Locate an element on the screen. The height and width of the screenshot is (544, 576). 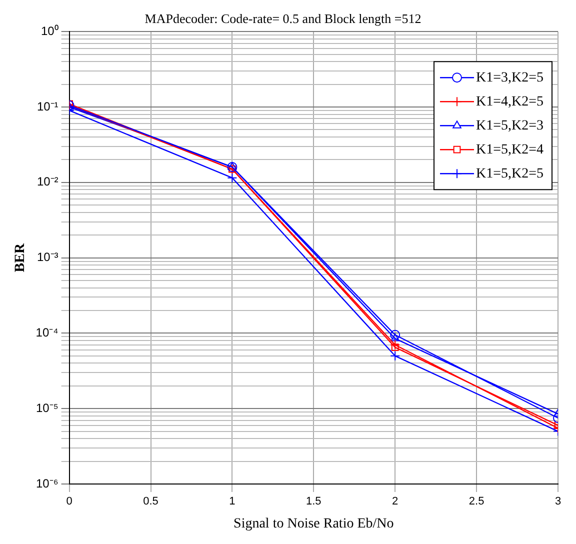
y-tick-label: 10⁻⁴ is located at coordinates (47, 333).